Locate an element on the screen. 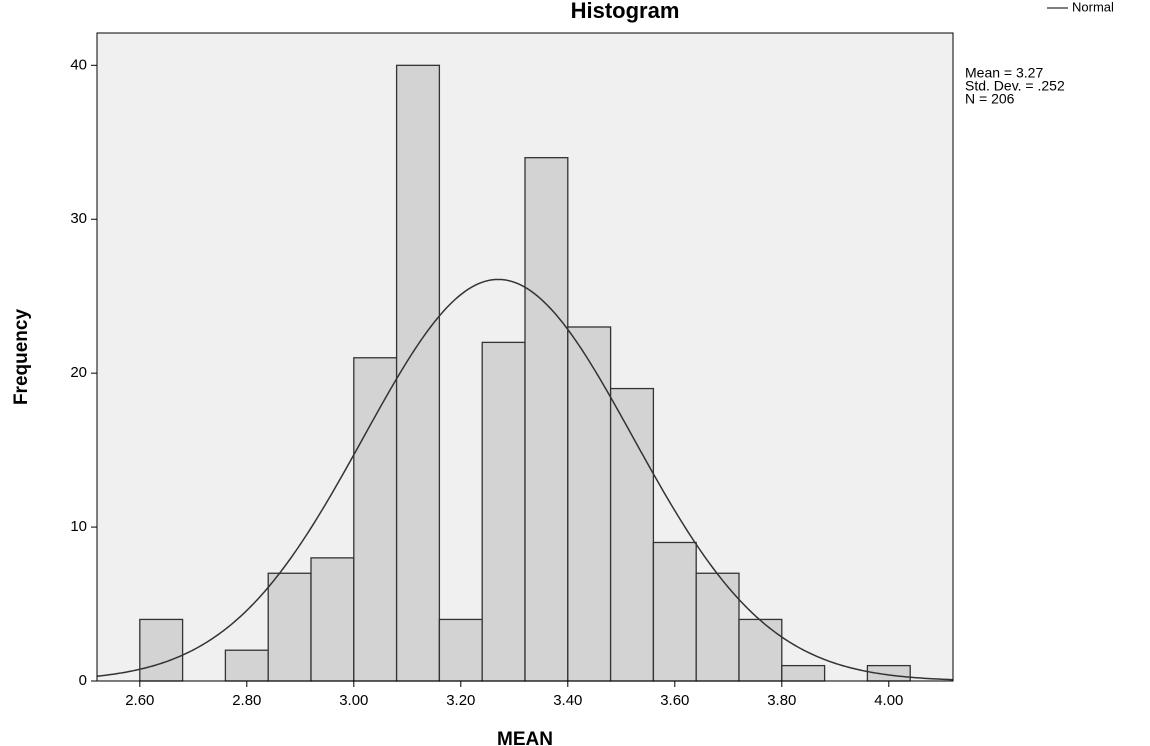 The image size is (1150, 746). x-tick-label: 3.80 is located at coordinates (781, 700).